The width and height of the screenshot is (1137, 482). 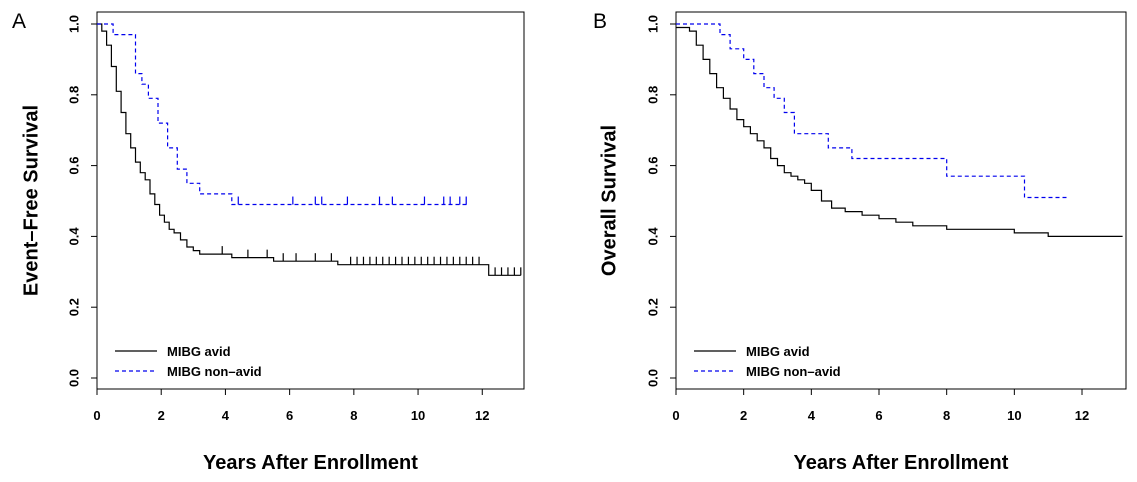 What do you see at coordinates (600, 21) in the screenshot?
I see `panel-label: B` at bounding box center [600, 21].